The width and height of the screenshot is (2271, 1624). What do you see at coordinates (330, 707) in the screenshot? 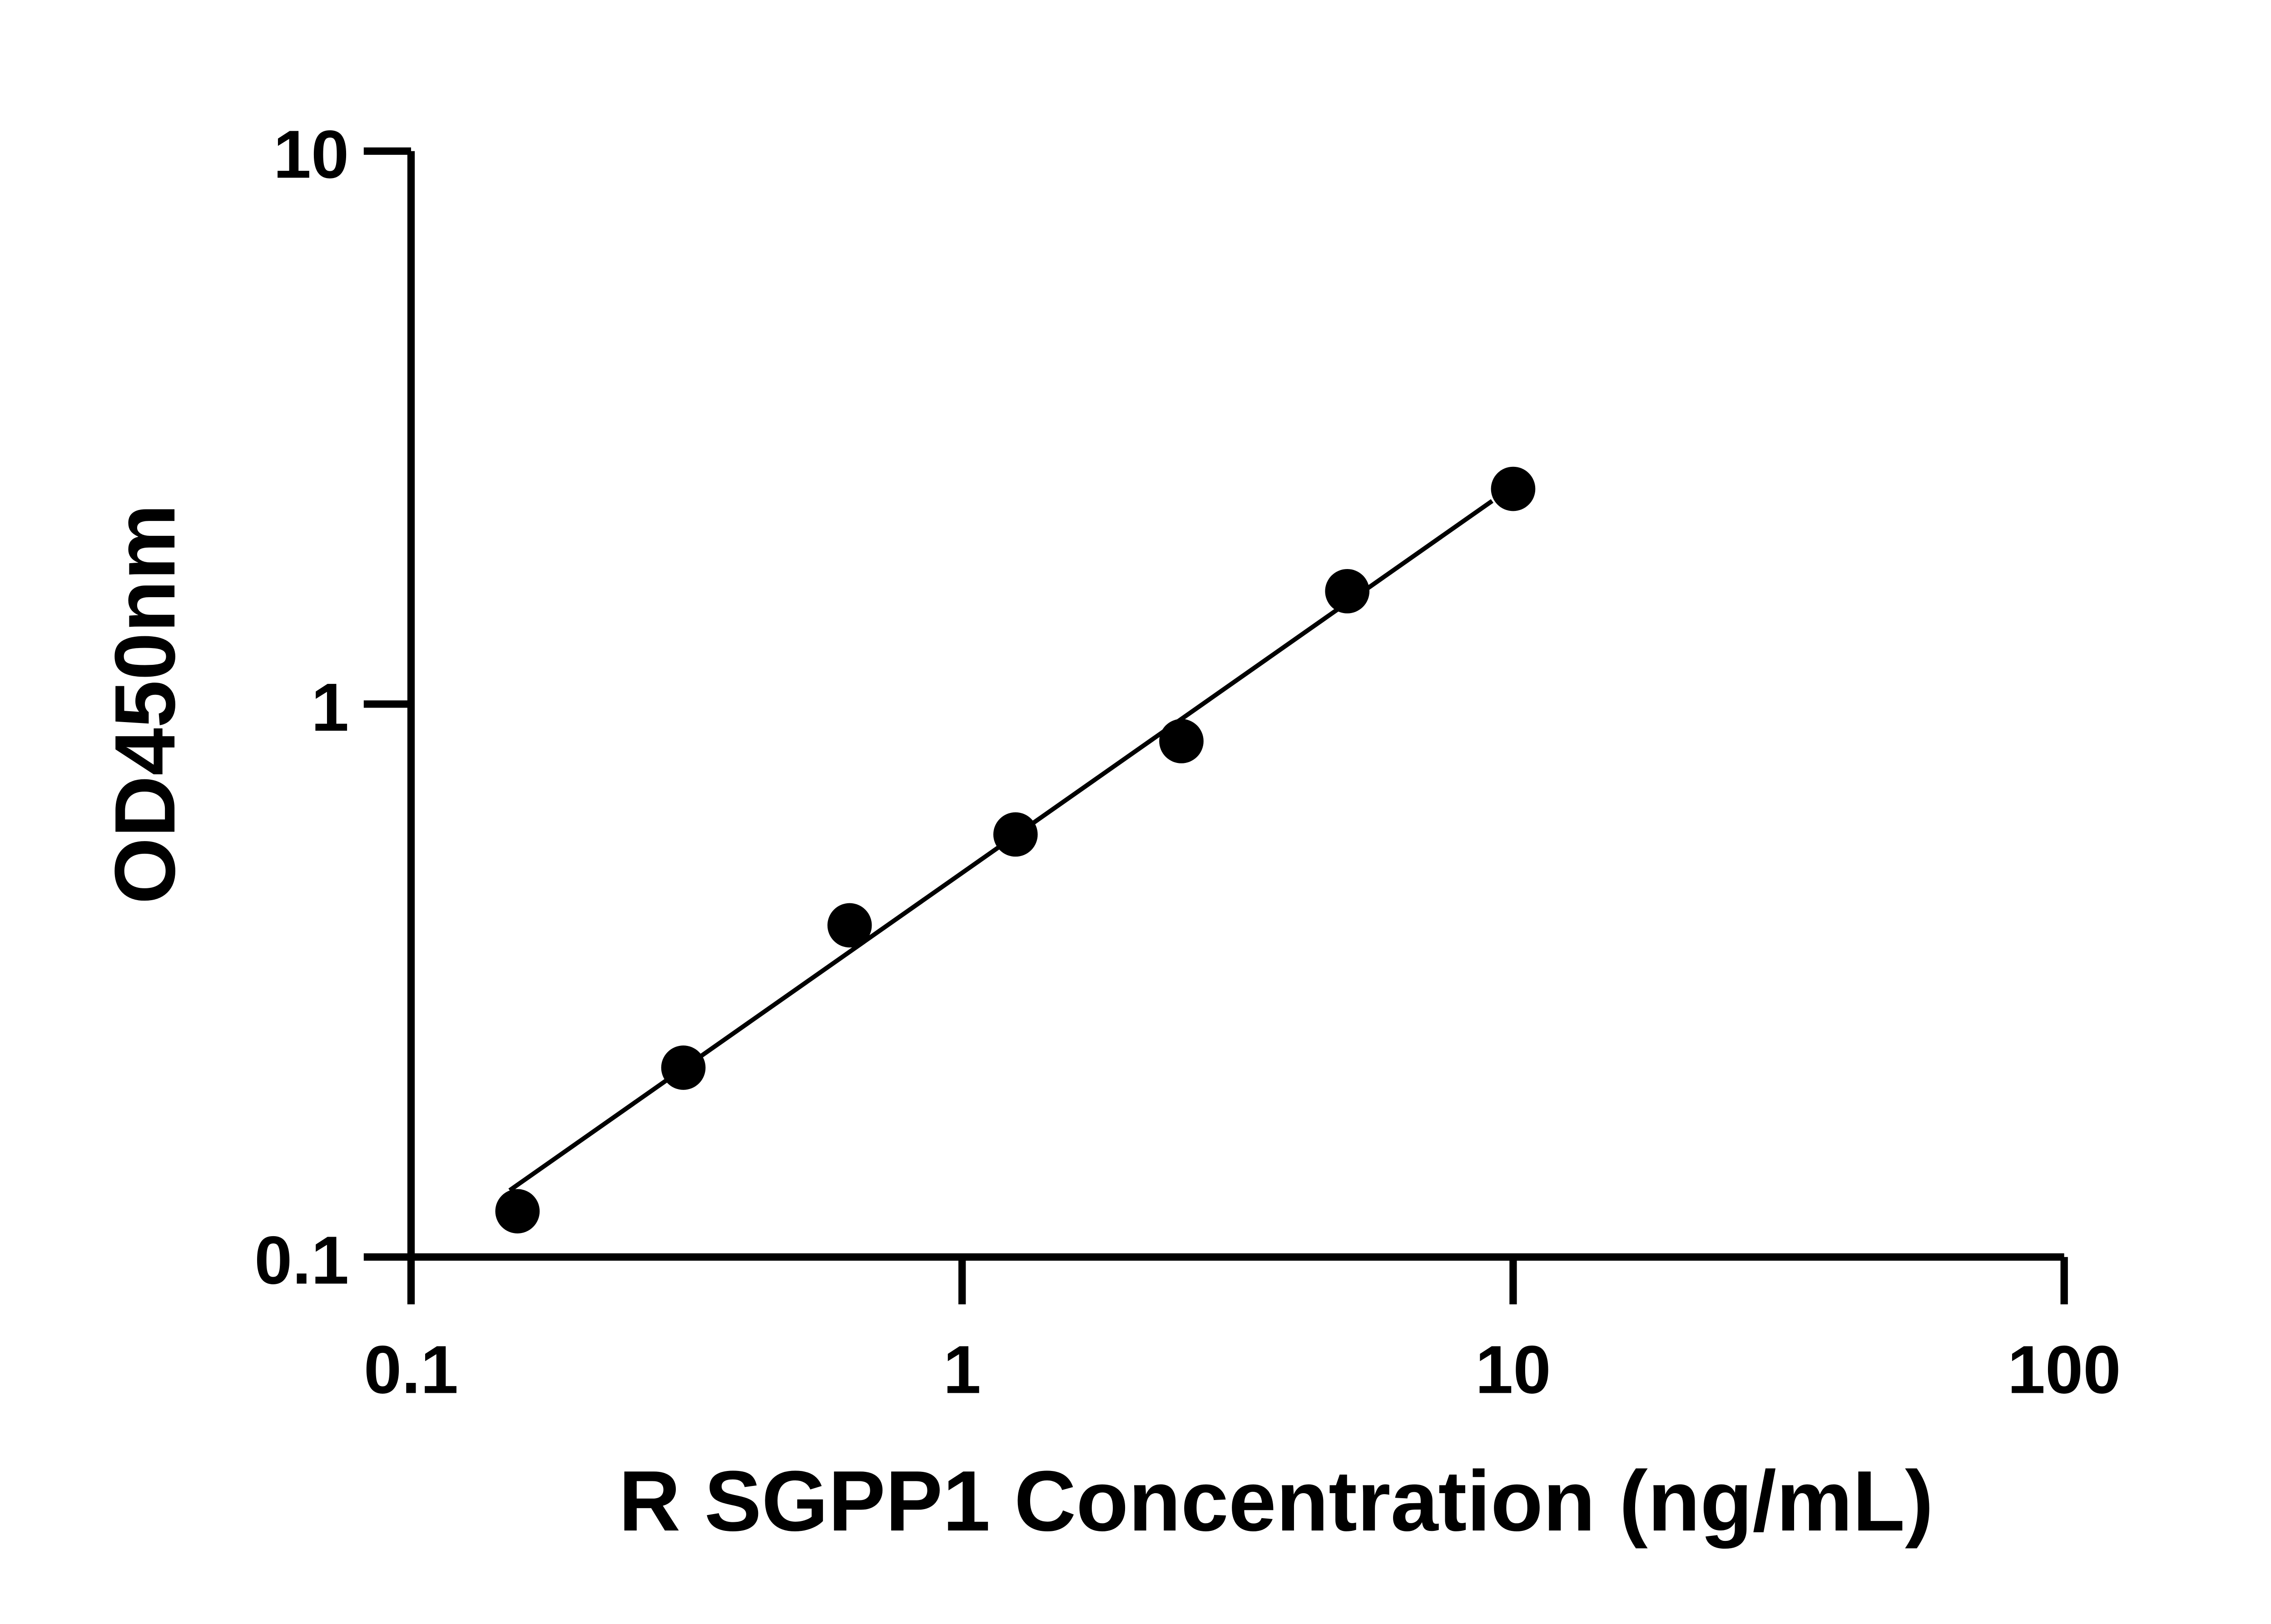
I see `y-tick-label: 1` at bounding box center [330, 707].